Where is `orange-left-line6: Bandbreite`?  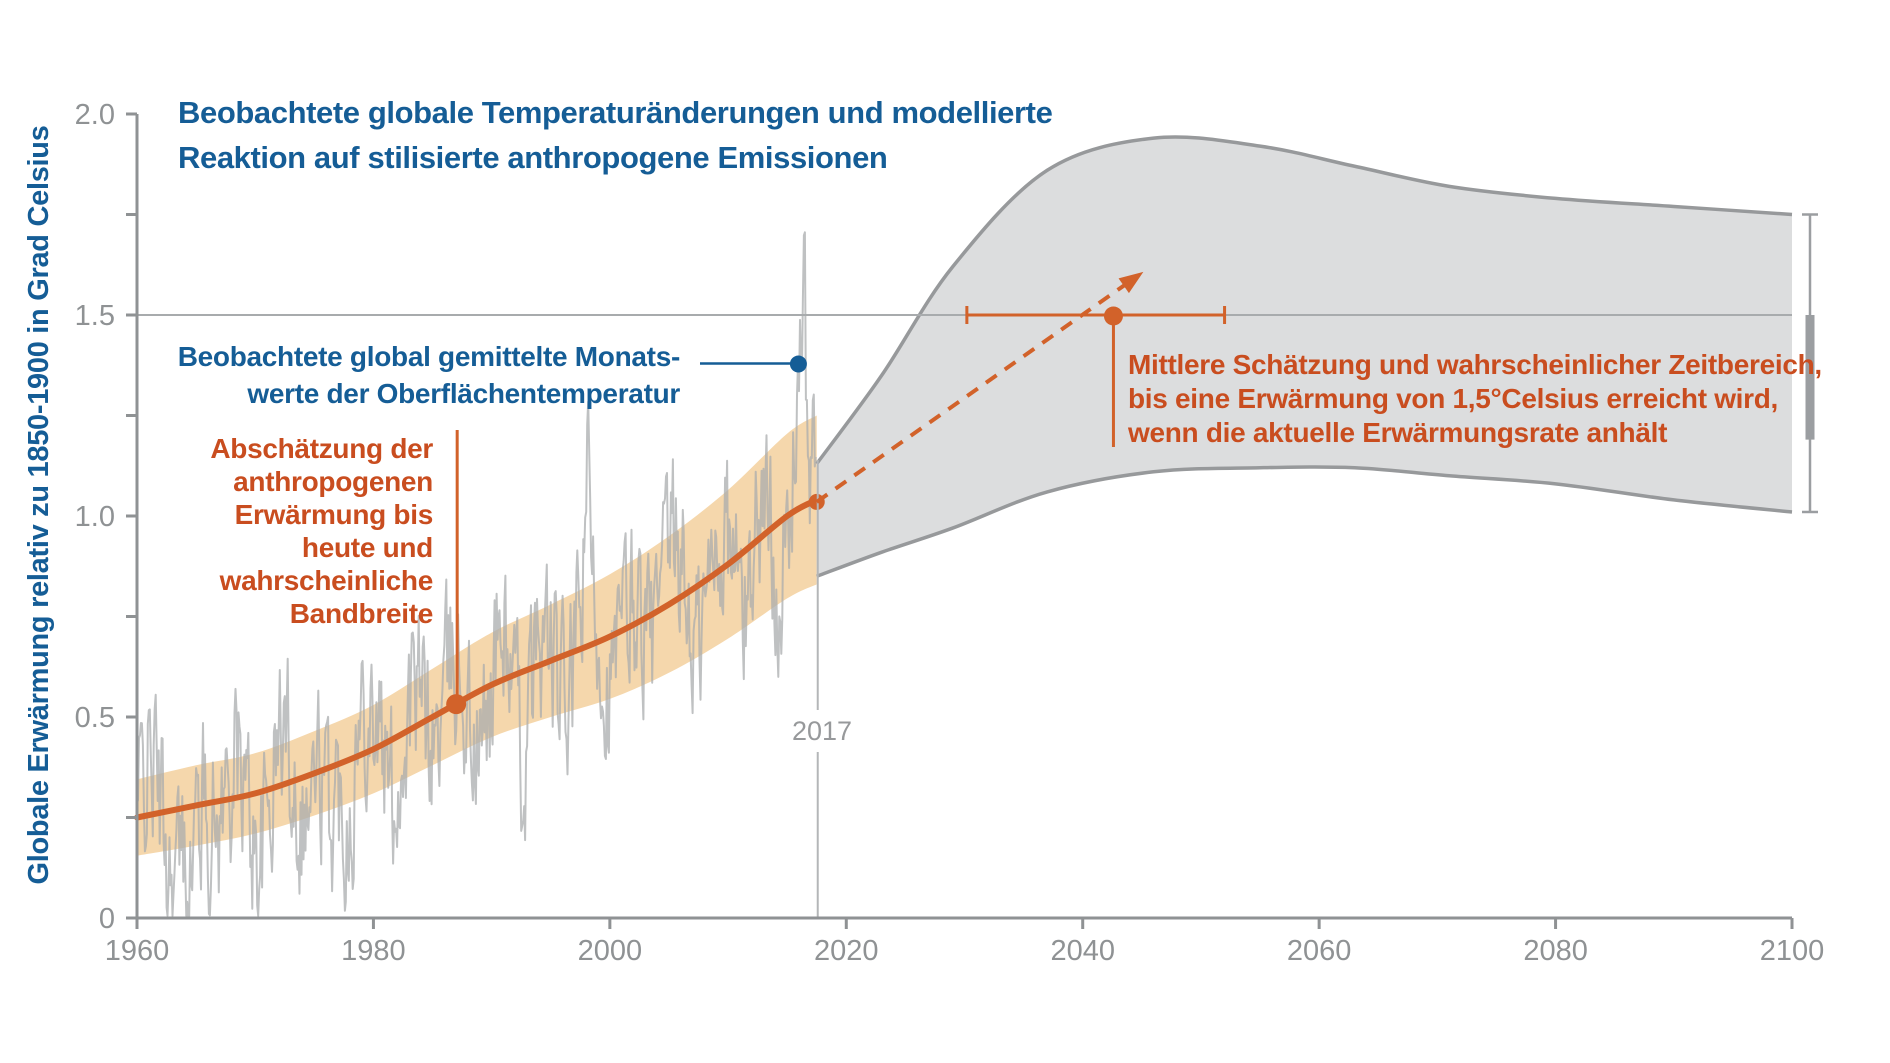
orange-left-line6: Bandbreite is located at coordinates (361, 613).